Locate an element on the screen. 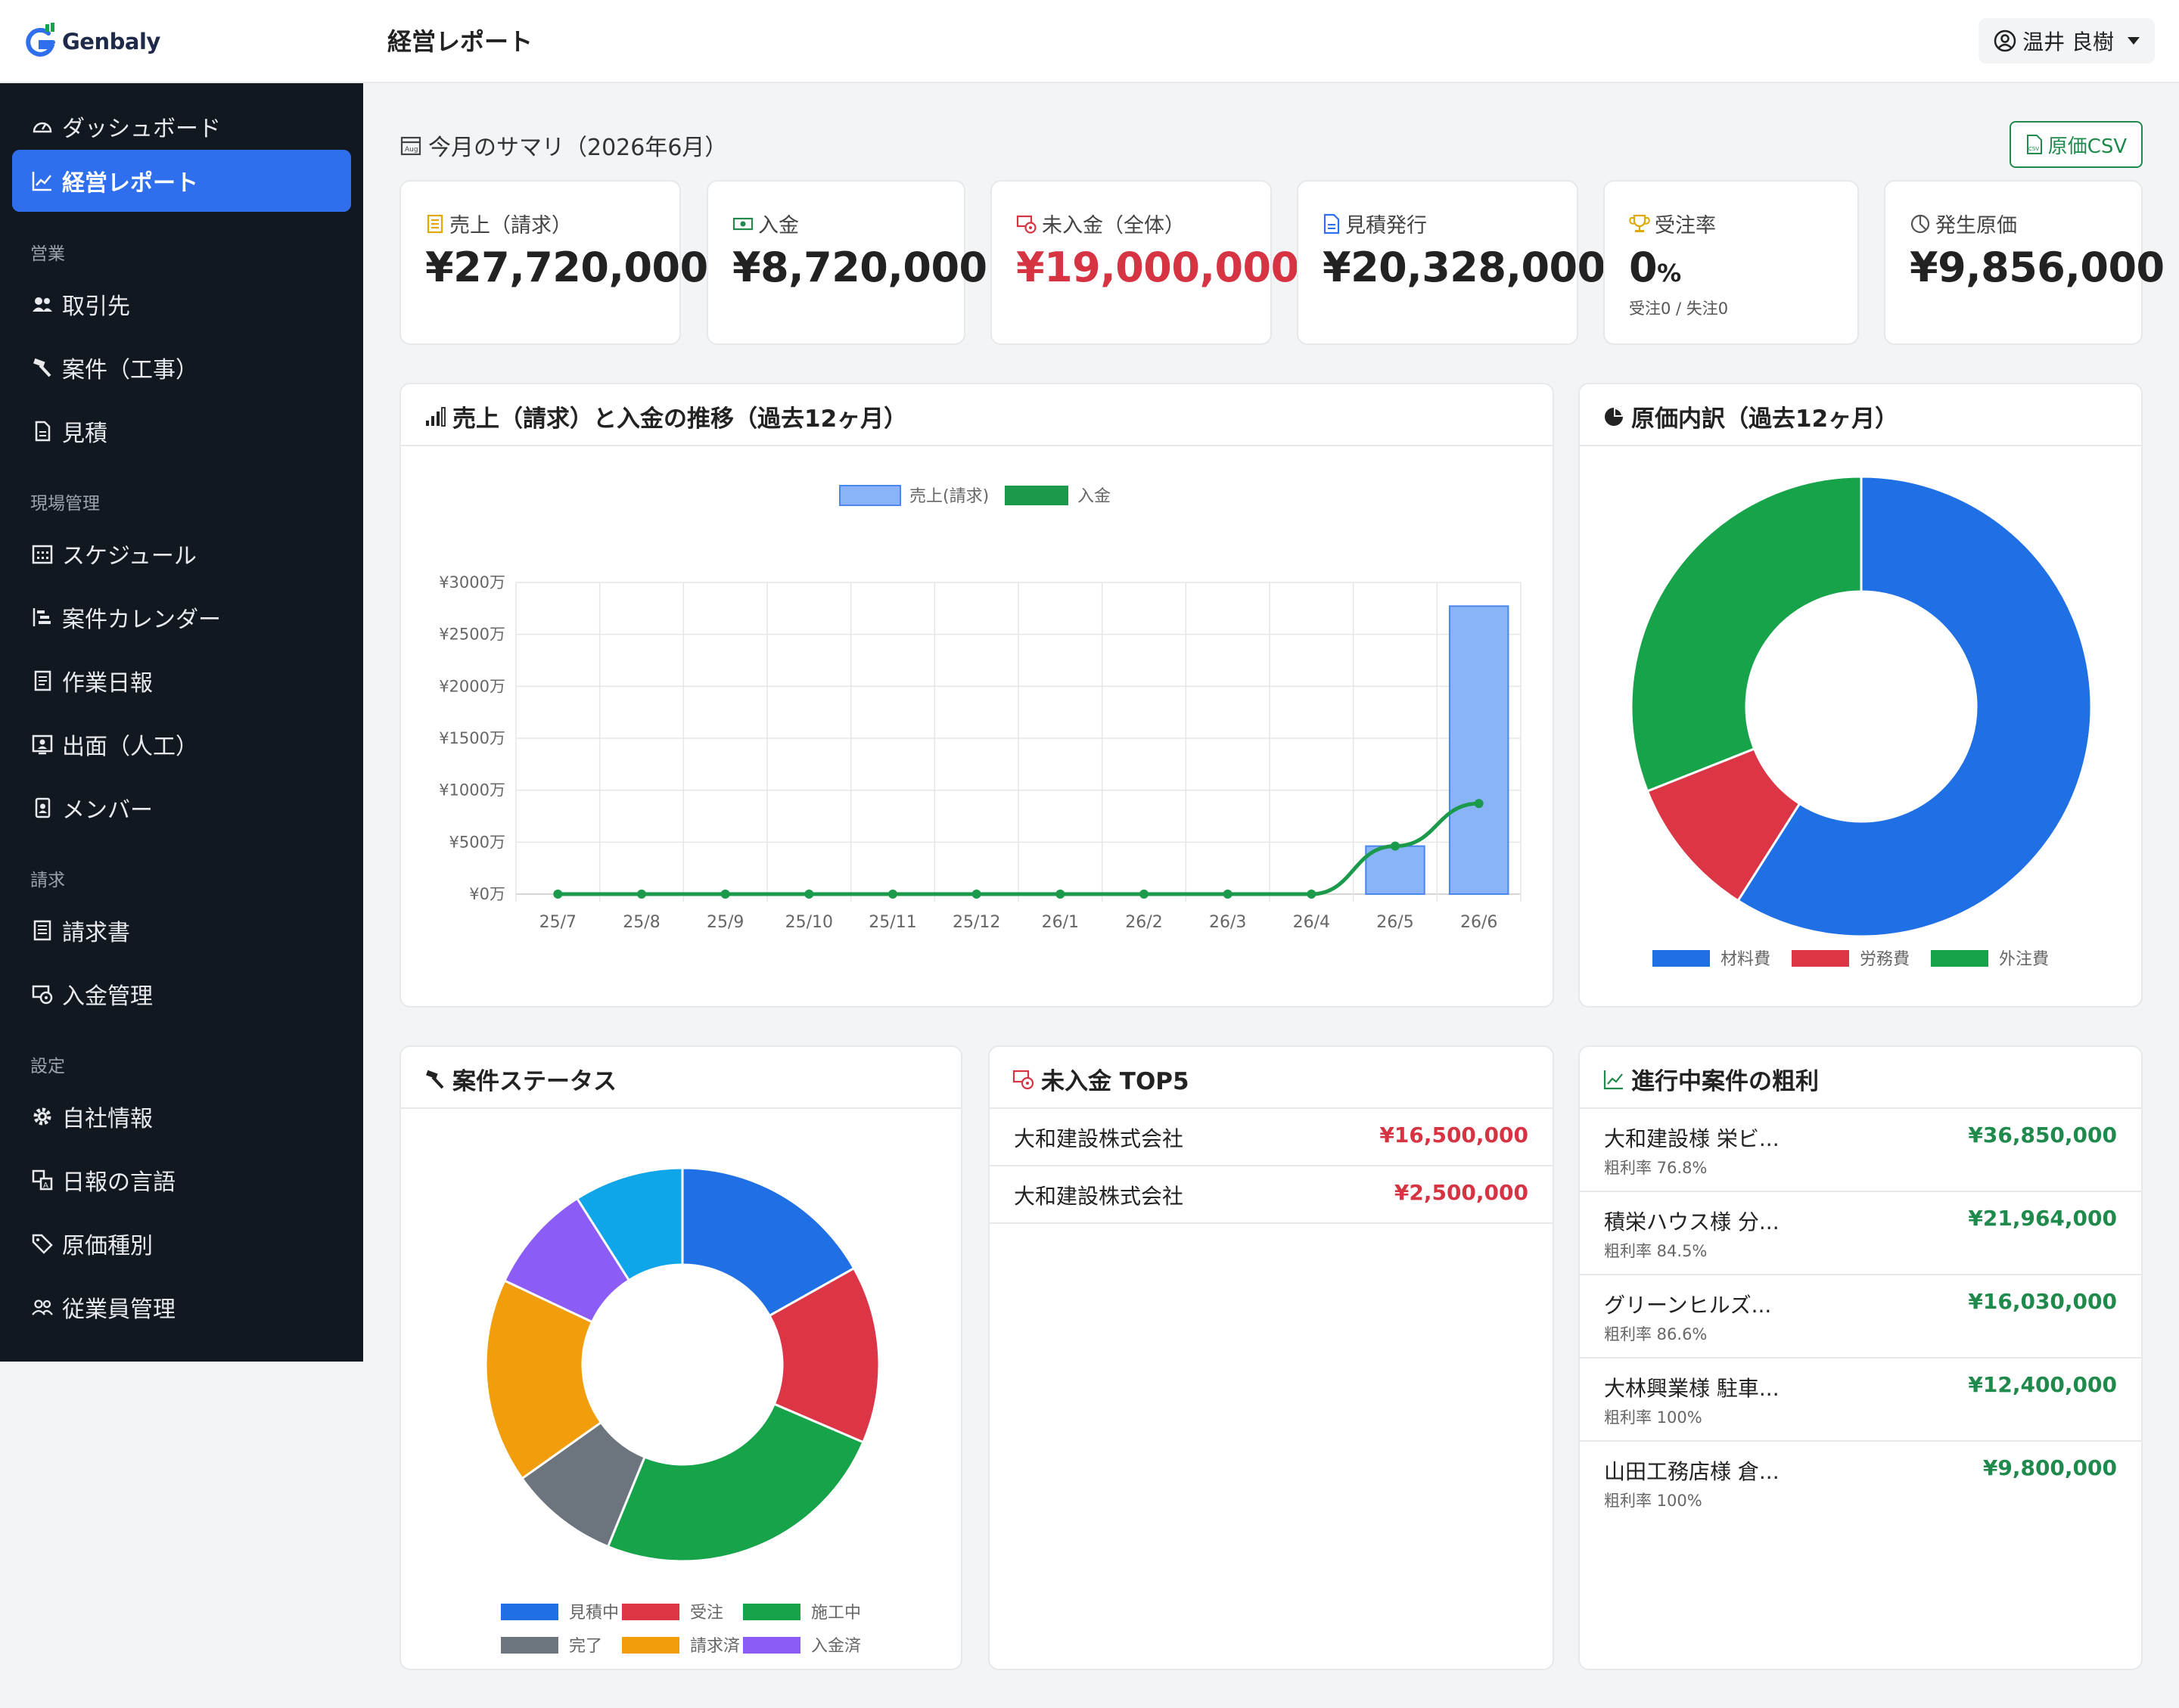 Image resolution: width=2179 pixels, height=1708 pixels. legend-label-received: 入金 is located at coordinates (1094, 496).